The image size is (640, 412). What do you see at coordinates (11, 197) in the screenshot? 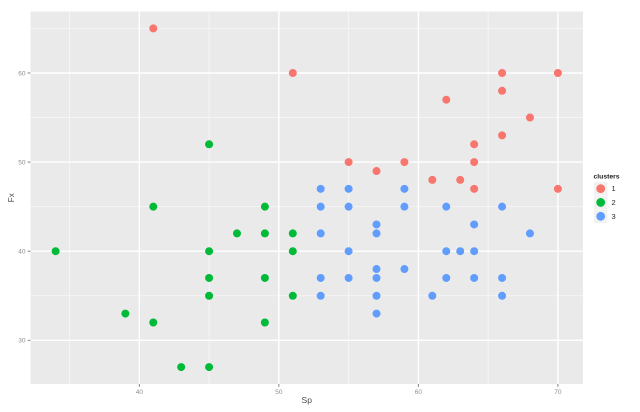
I see `svg-text: Fx` at bounding box center [11, 197].